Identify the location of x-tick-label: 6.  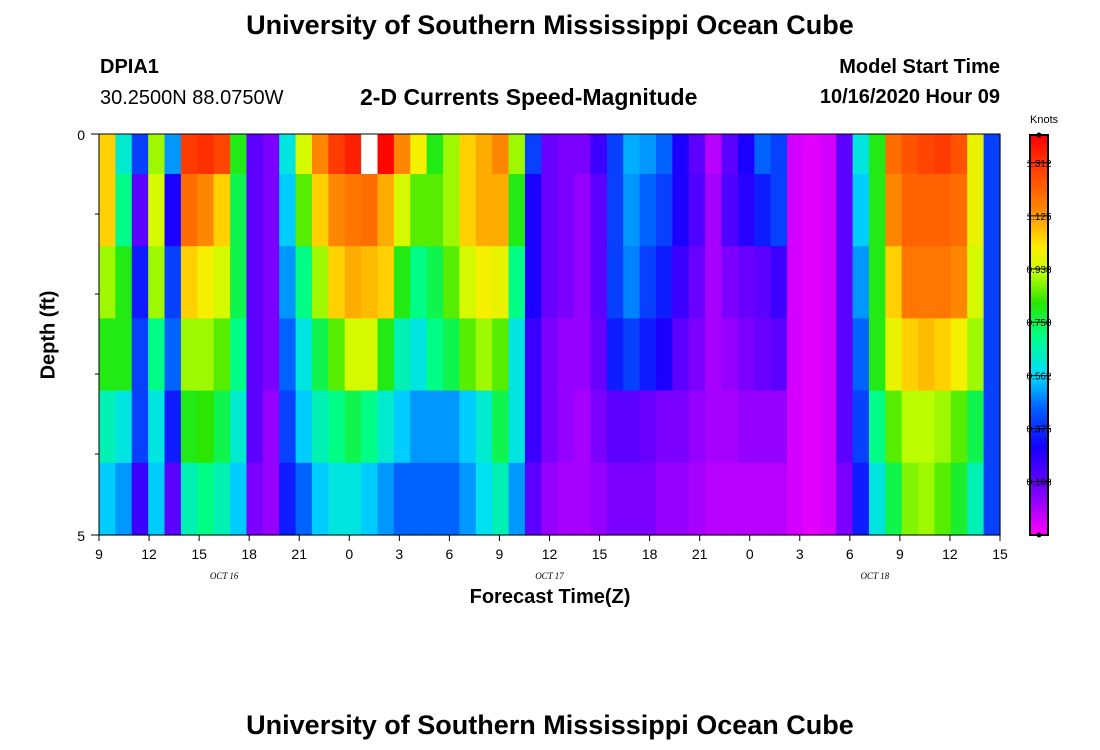
(850, 554).